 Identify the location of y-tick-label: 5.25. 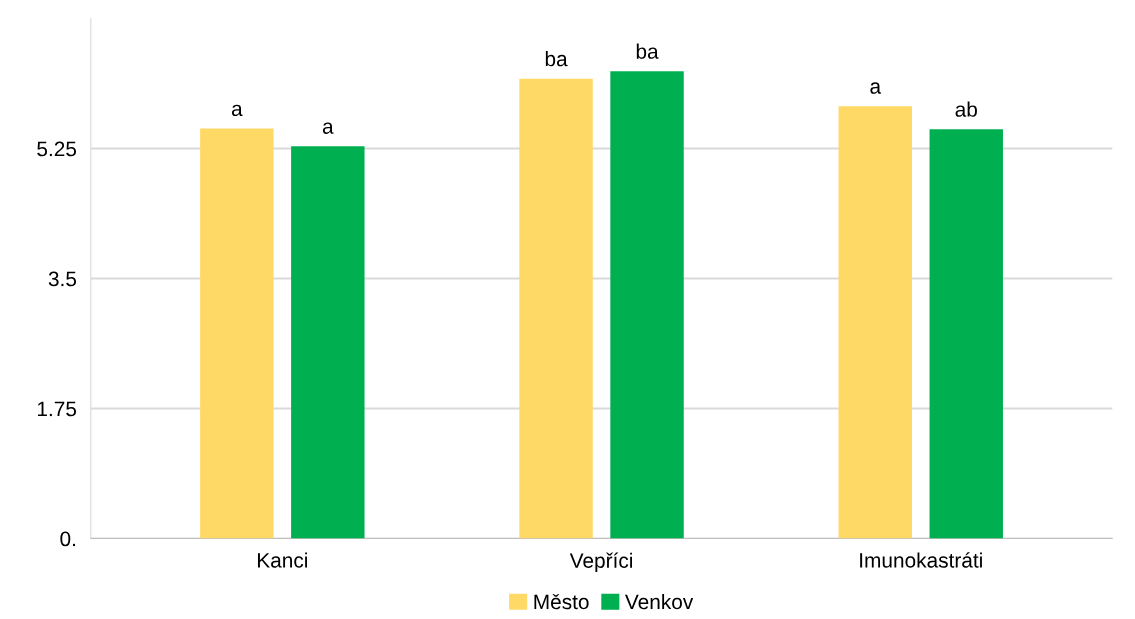
(57, 149).